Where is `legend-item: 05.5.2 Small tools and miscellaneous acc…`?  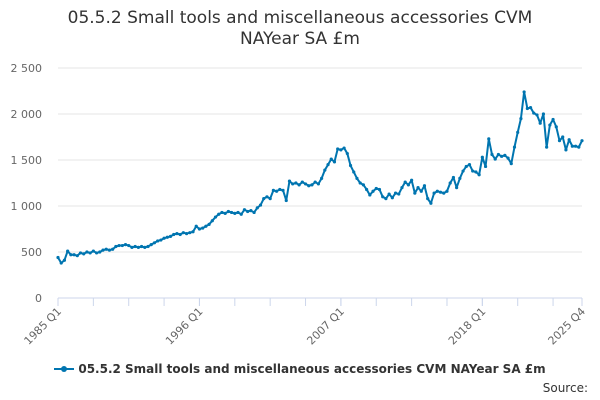
legend-item: 05.5.2 Small tools and miscellaneous acc… is located at coordinates (300, 369).